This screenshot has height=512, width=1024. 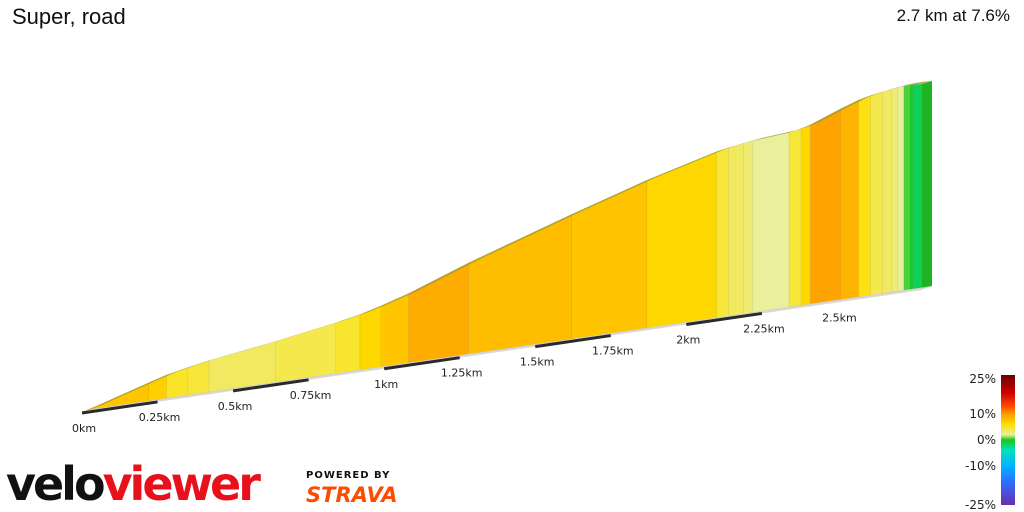 What do you see at coordinates (980, 505) in the screenshot?
I see `legend-label: -25%` at bounding box center [980, 505].